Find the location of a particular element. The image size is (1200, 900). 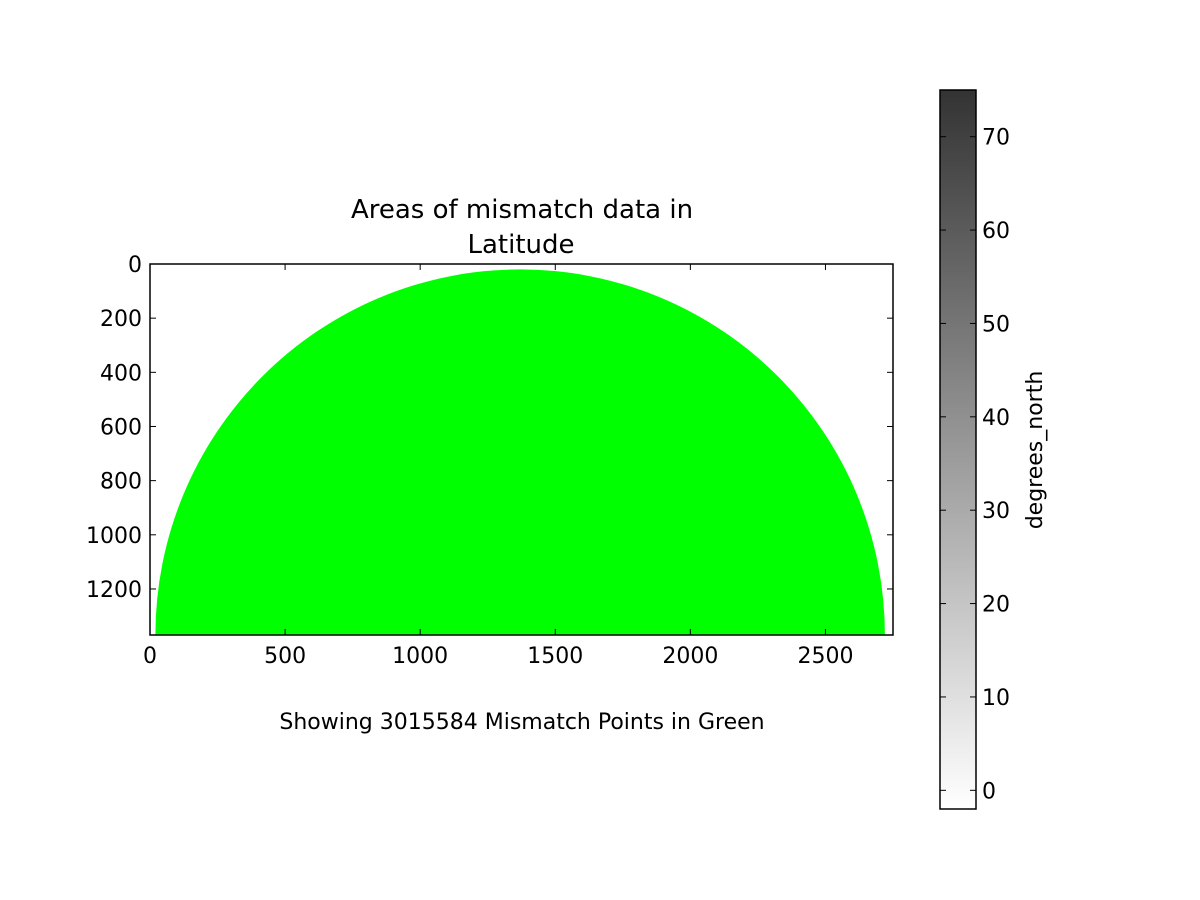

x-axis-label: Showing 3015584 Mismatch Points in Green is located at coordinates (521, 722).